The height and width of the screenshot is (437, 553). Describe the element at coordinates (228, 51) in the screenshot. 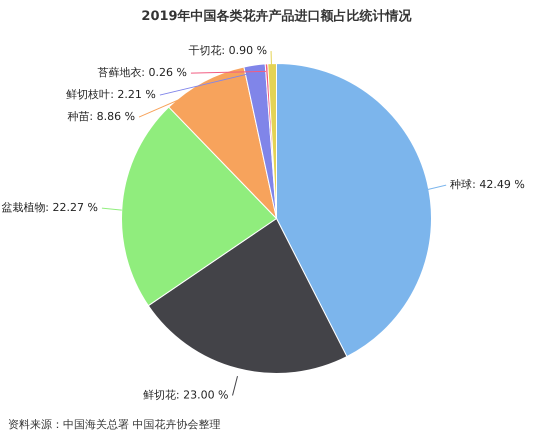

I see `slice-label: 干切花: 0.90 %` at that location.